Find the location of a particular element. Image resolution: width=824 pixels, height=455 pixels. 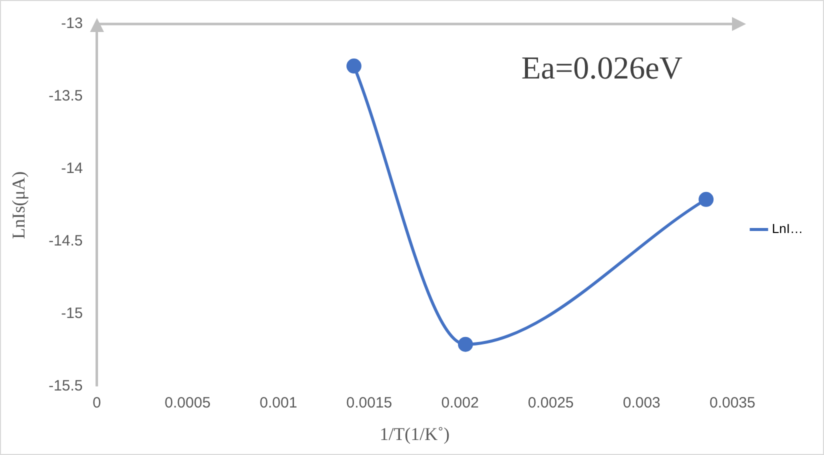

y-axis-title: LnIs(μA) is located at coordinates (18, 205).